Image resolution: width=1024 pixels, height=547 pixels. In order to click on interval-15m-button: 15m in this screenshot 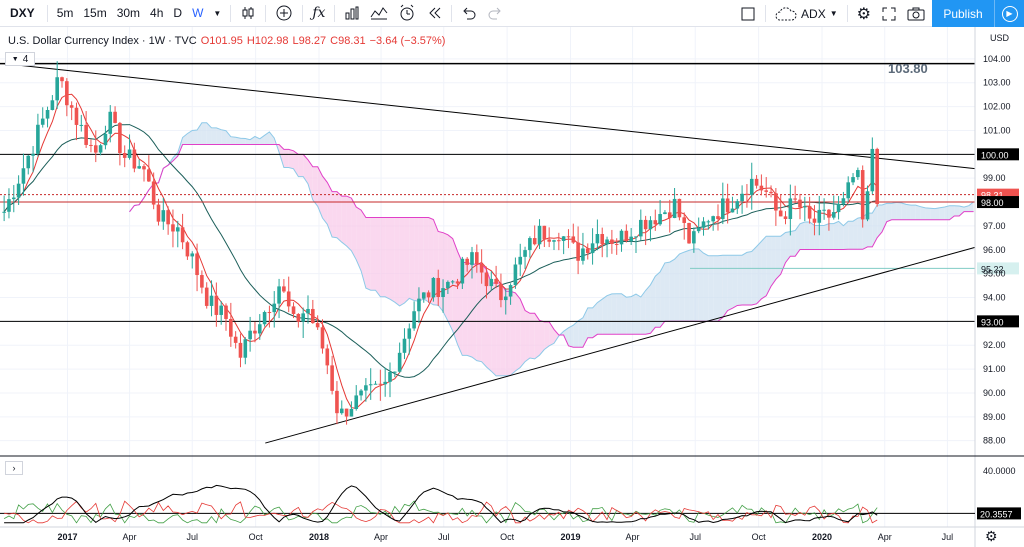, I will do `click(95, 13)`.